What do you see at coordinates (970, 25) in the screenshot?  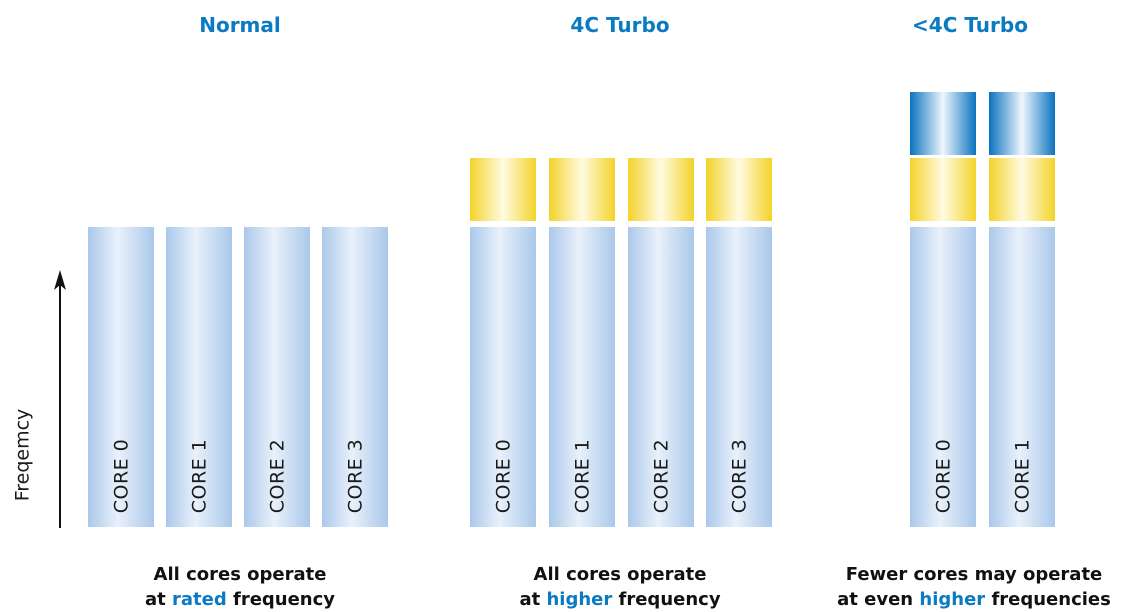 I see `group-title-less-than-4c-turbo: <4C Turbo` at bounding box center [970, 25].